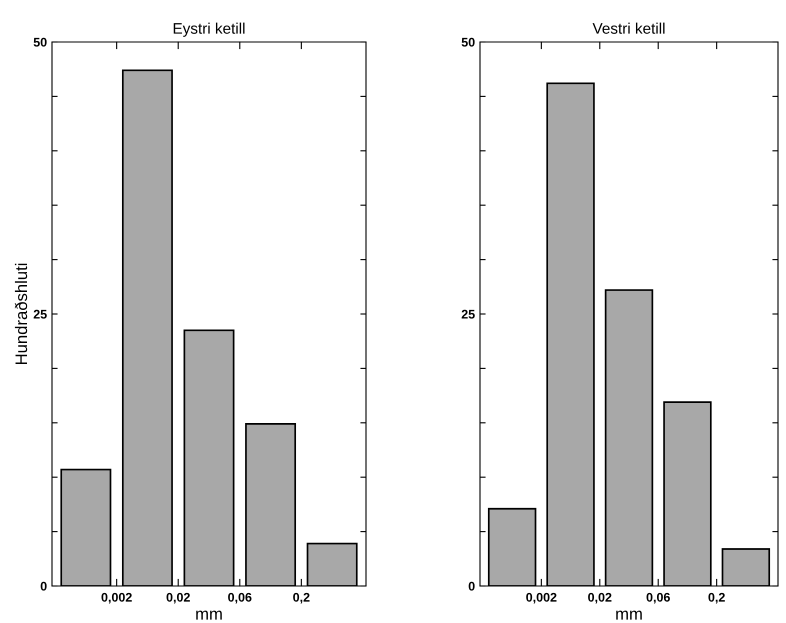 The image size is (786, 623). What do you see at coordinates (628, 28) in the screenshot?
I see `chart-title: Vestri ketill` at bounding box center [628, 28].